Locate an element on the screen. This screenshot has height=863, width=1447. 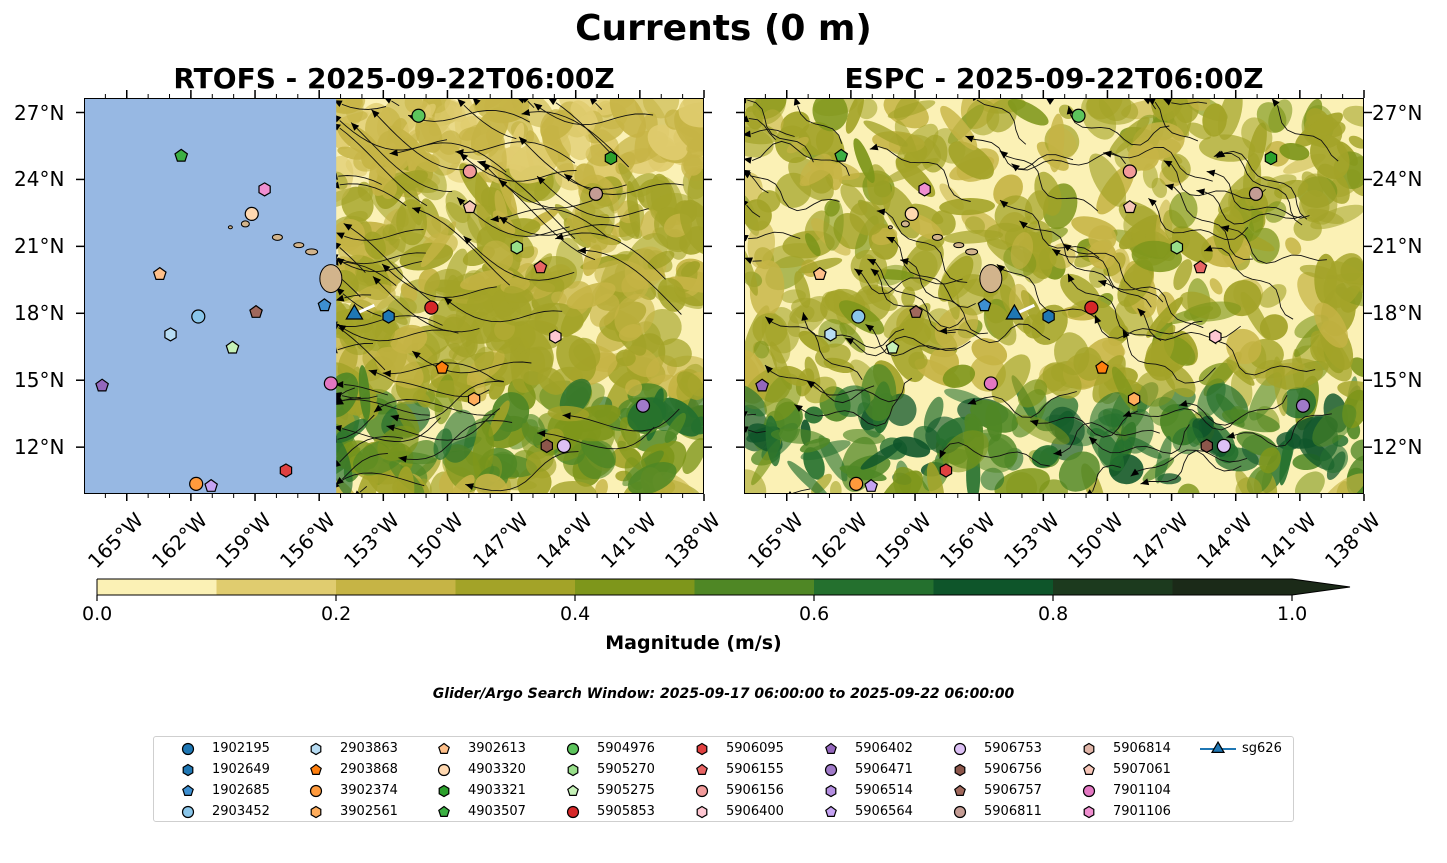
latitude-label: 12°N is located at coordinates (1397, 447).